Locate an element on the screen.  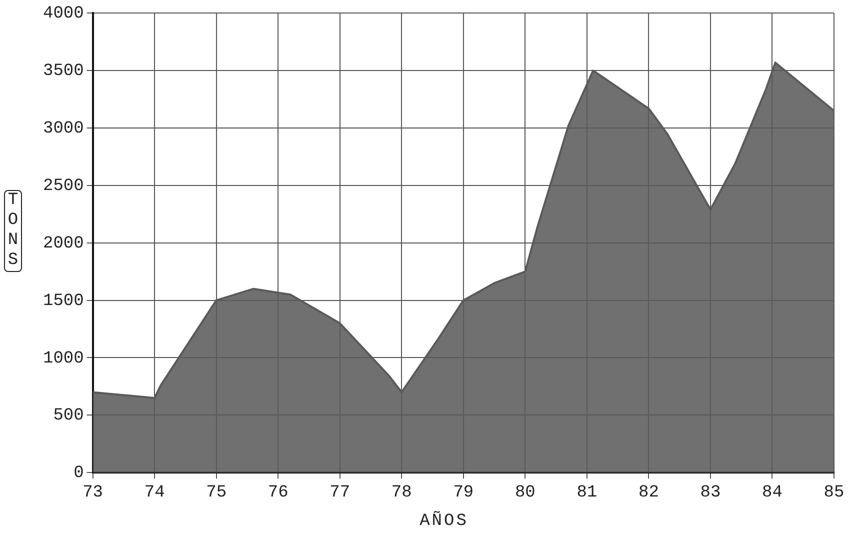
x-tick-label: 80 is located at coordinates (525, 492).